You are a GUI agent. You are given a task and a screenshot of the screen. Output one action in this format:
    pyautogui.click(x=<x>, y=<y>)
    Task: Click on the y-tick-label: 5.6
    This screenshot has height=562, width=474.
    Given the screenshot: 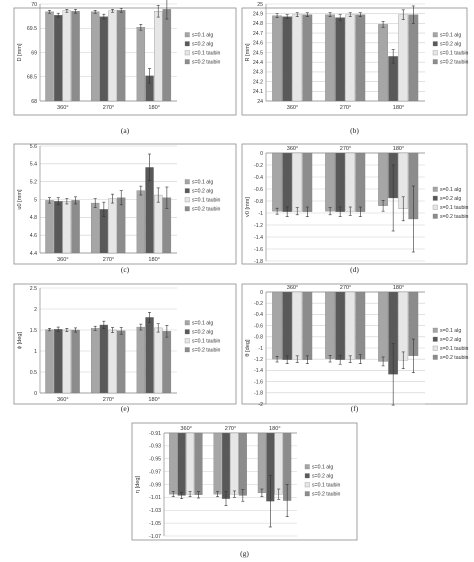 What is the action you would take?
    pyautogui.click(x=33, y=147)
    